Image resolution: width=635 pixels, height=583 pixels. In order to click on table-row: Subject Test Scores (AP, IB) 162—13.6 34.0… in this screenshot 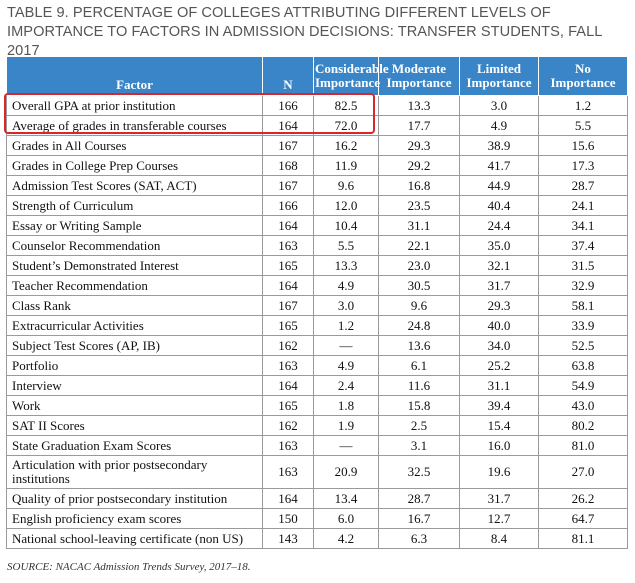, I will do `click(317, 345)`.